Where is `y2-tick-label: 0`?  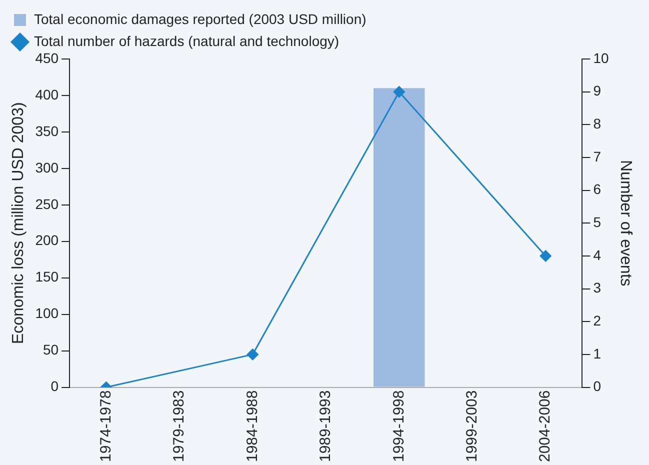 y2-tick-label: 0 is located at coordinates (597, 386).